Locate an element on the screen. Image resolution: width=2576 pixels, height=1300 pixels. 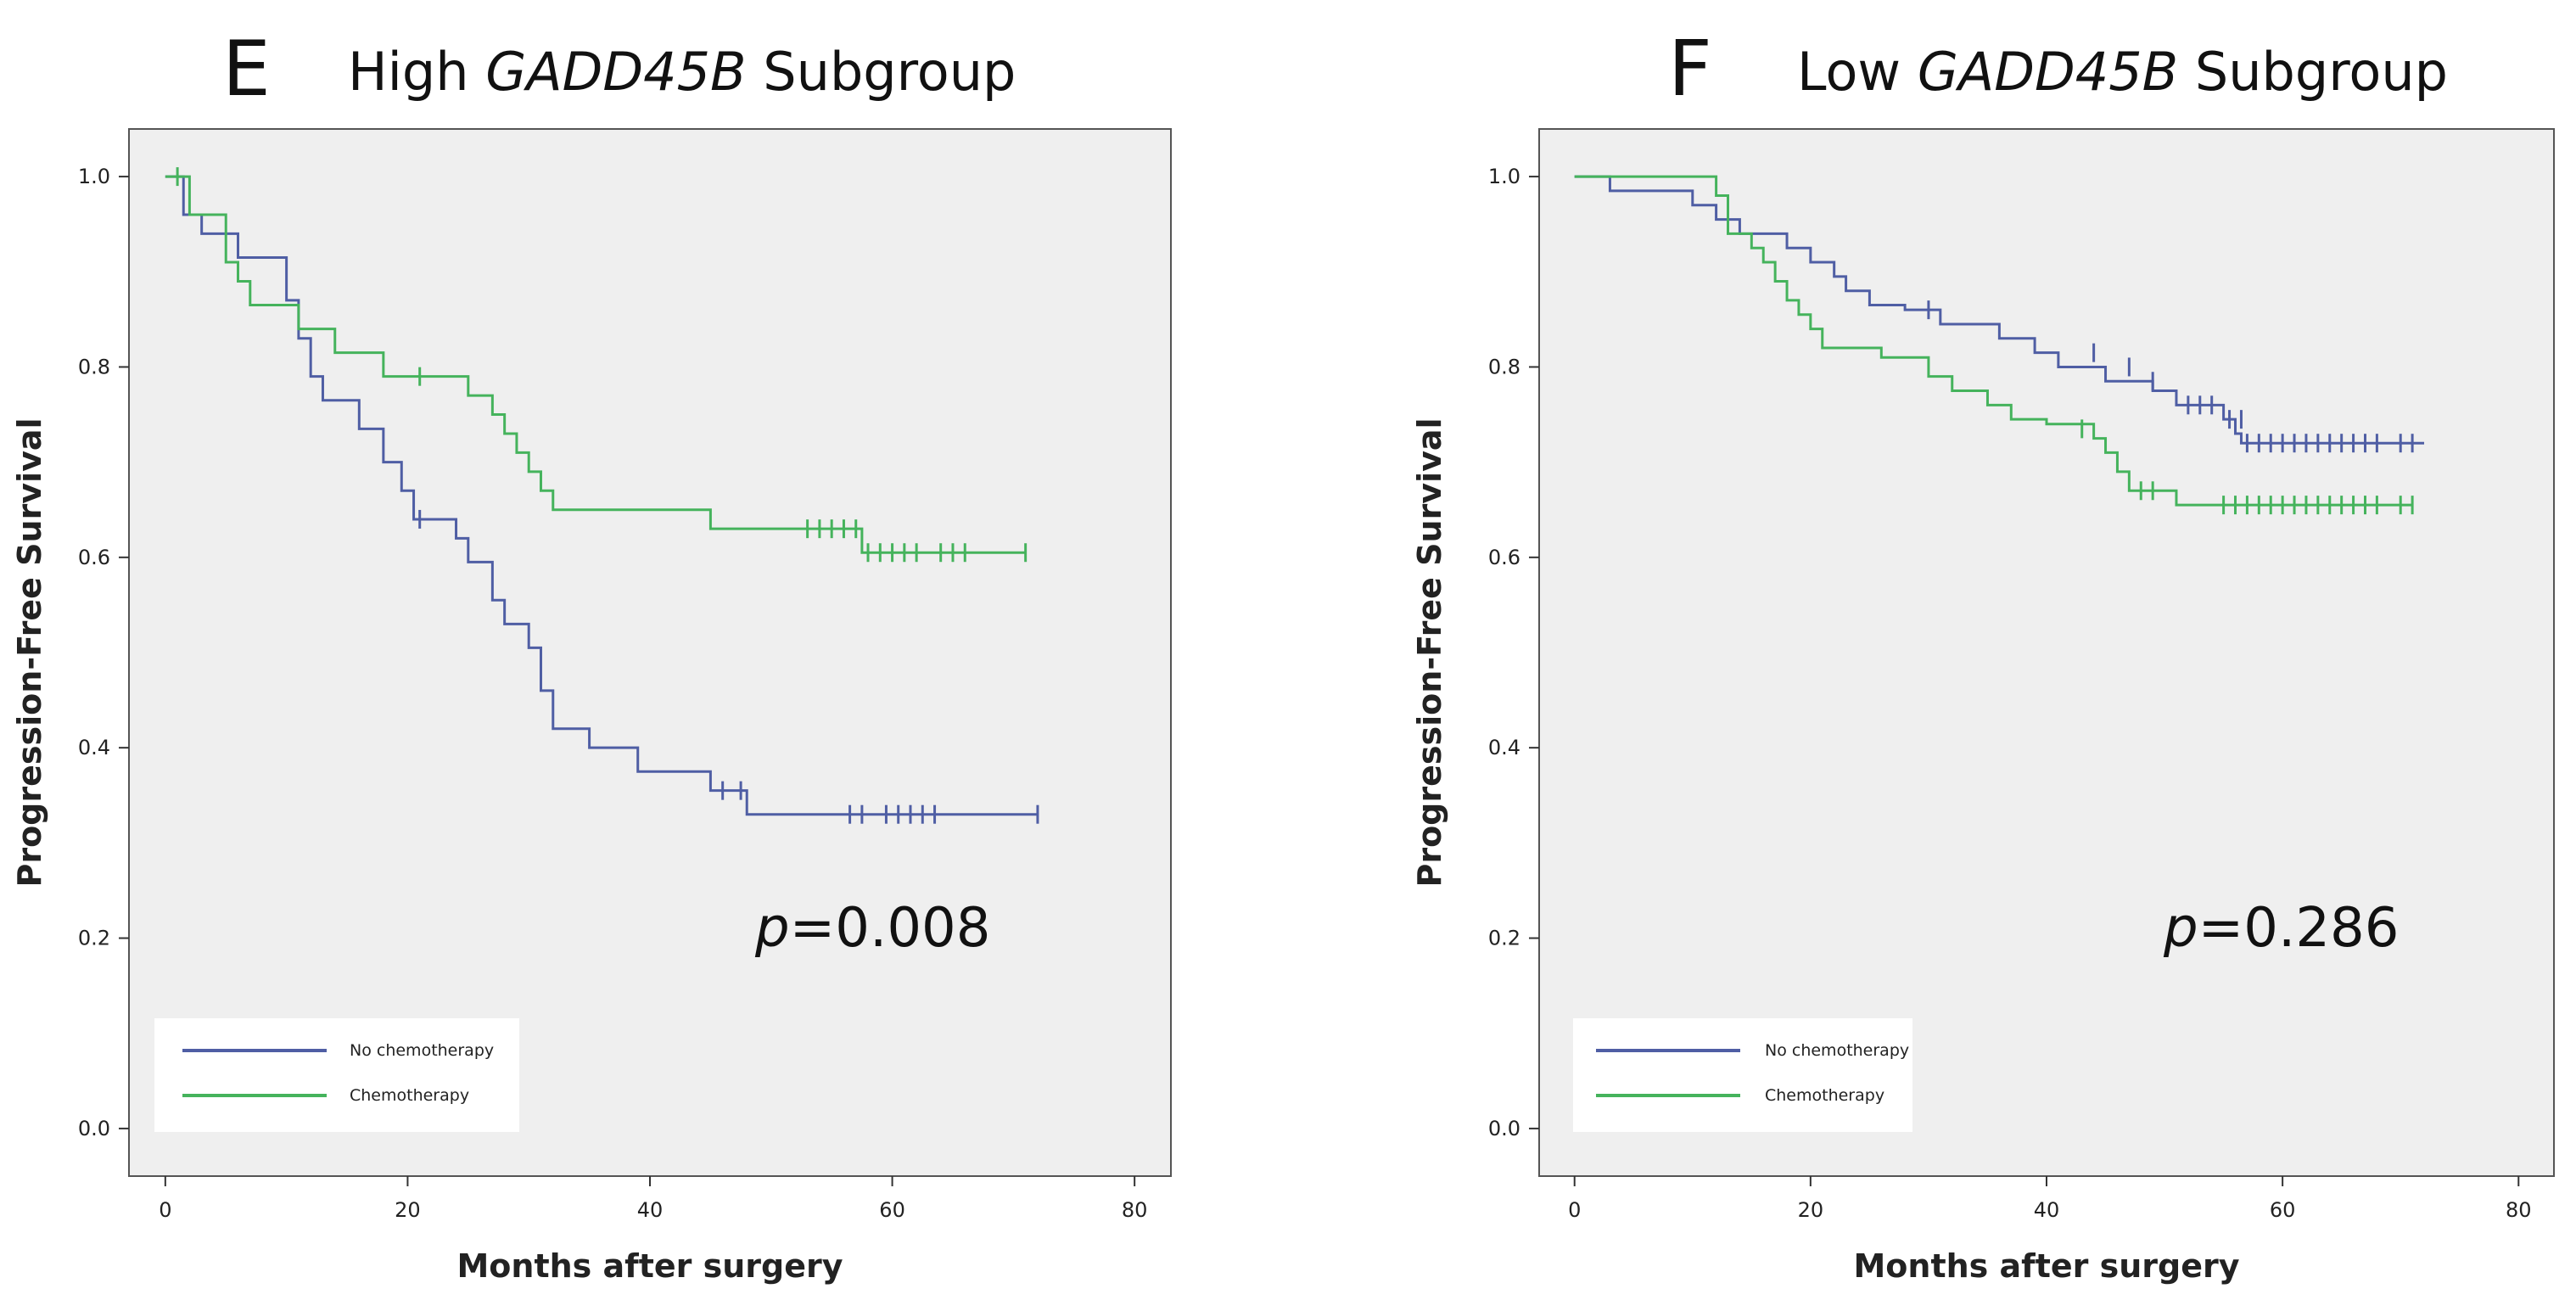
p-value: p=0.286 is located at coordinates (2281, 928).